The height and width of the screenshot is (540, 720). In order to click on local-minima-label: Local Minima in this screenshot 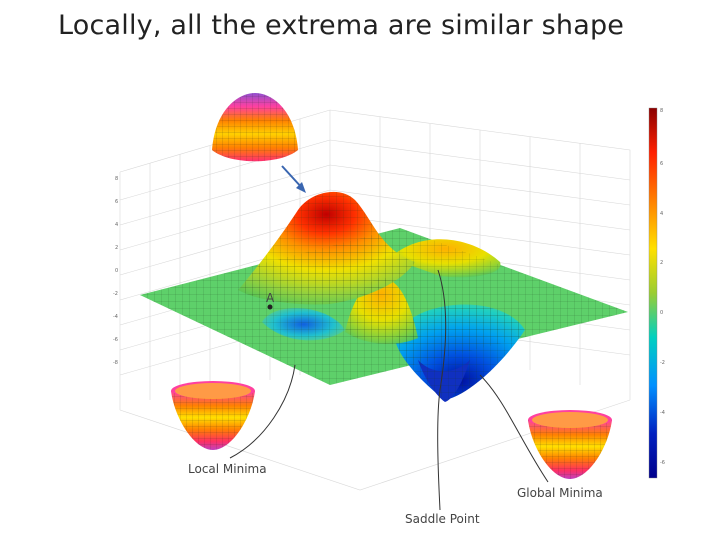, I will do `click(227, 469)`.